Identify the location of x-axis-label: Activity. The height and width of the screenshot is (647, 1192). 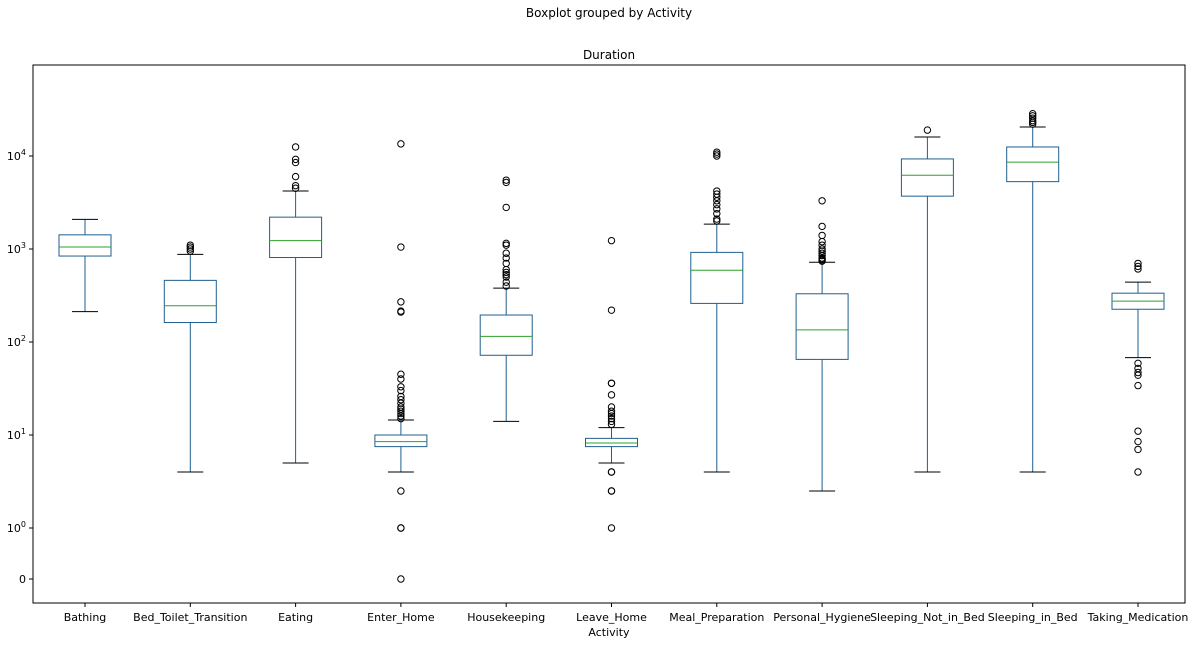
(609, 632).